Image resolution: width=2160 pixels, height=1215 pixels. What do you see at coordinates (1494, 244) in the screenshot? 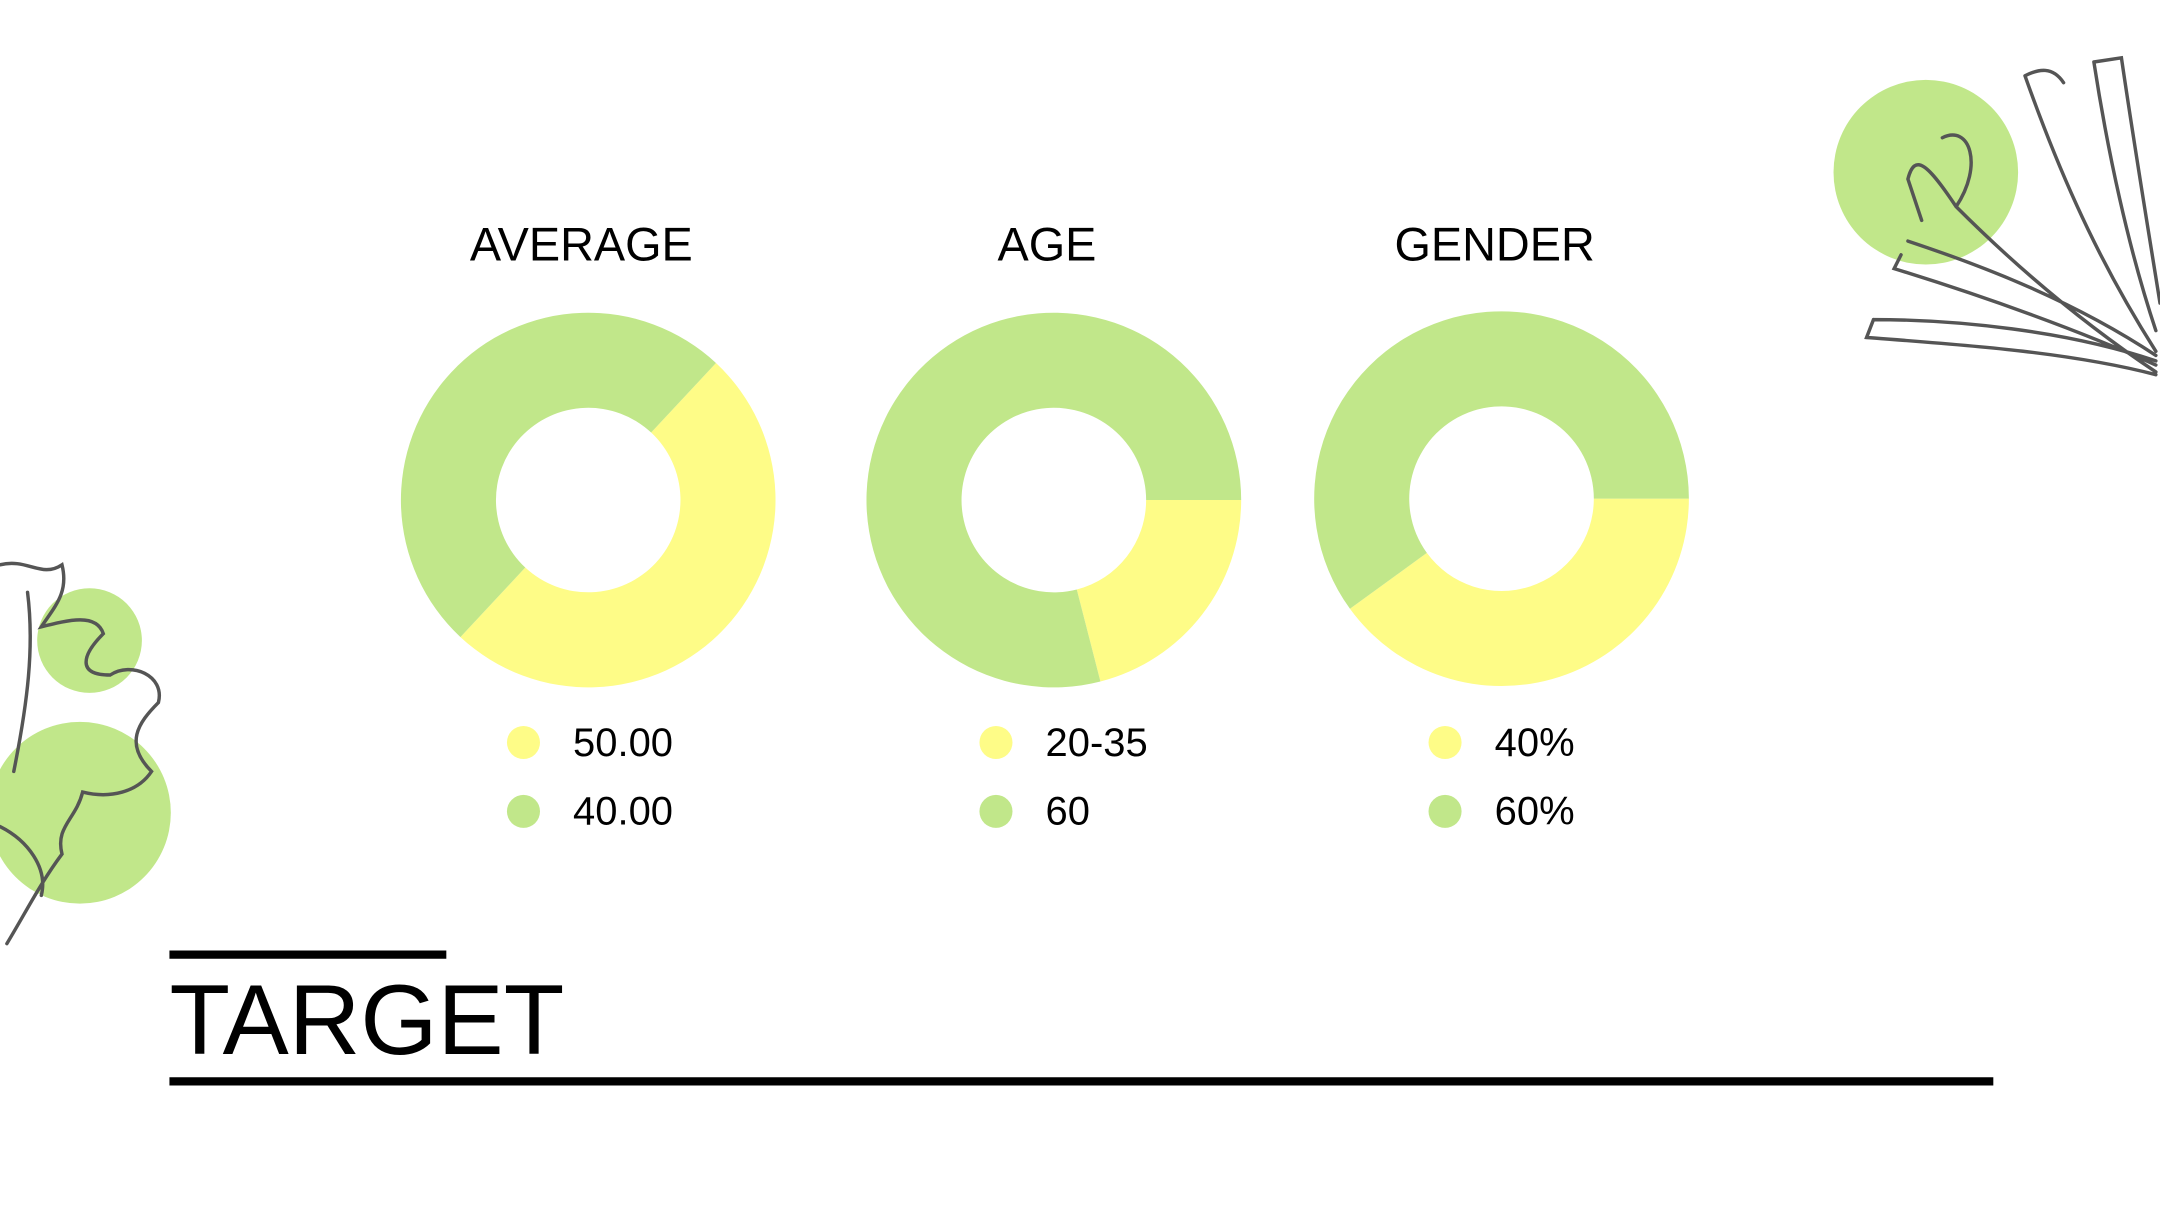
I see `chart-title: GENDER` at bounding box center [1494, 244].